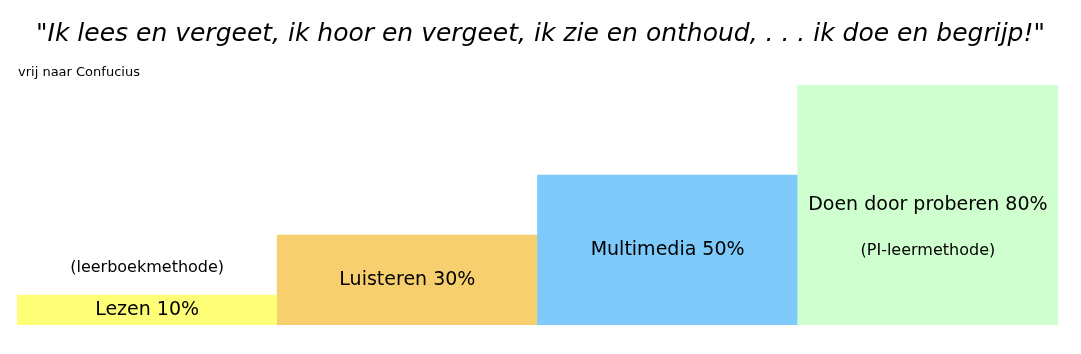  I want to click on chart-subtitle: vrij naar Confucius, so click(79, 71).